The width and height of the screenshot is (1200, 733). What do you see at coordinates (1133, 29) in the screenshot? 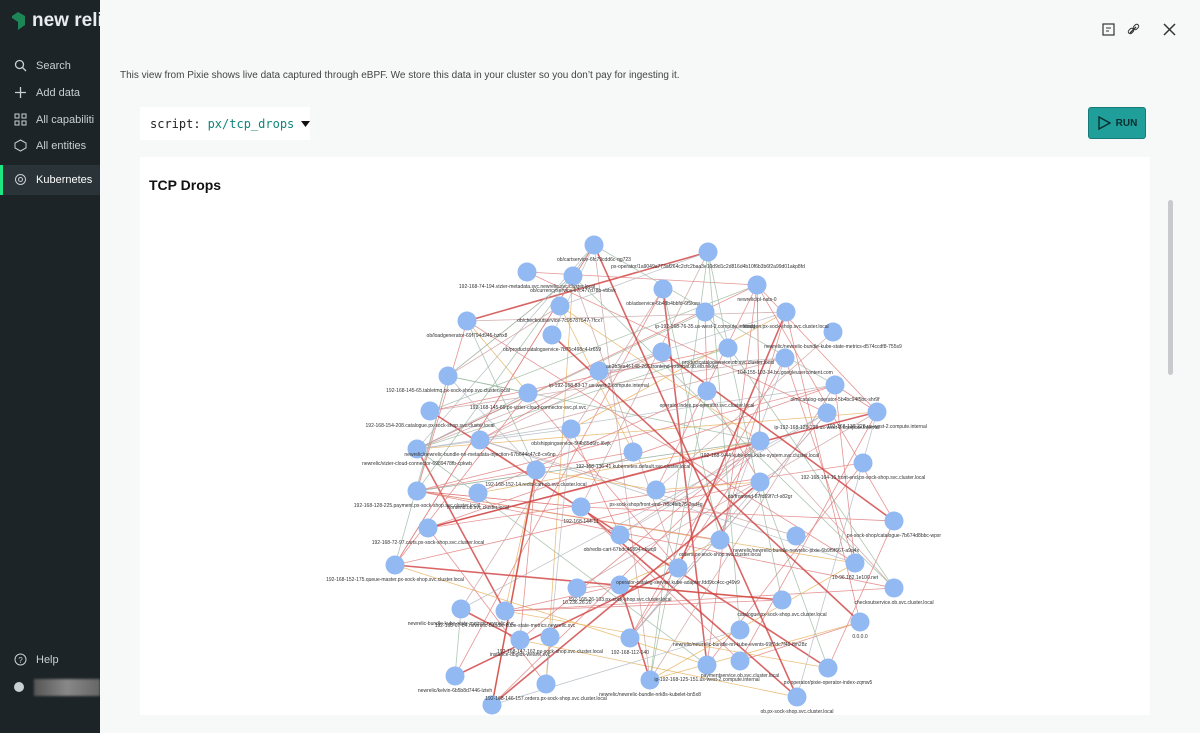
I see `link-icon` at bounding box center [1133, 29].